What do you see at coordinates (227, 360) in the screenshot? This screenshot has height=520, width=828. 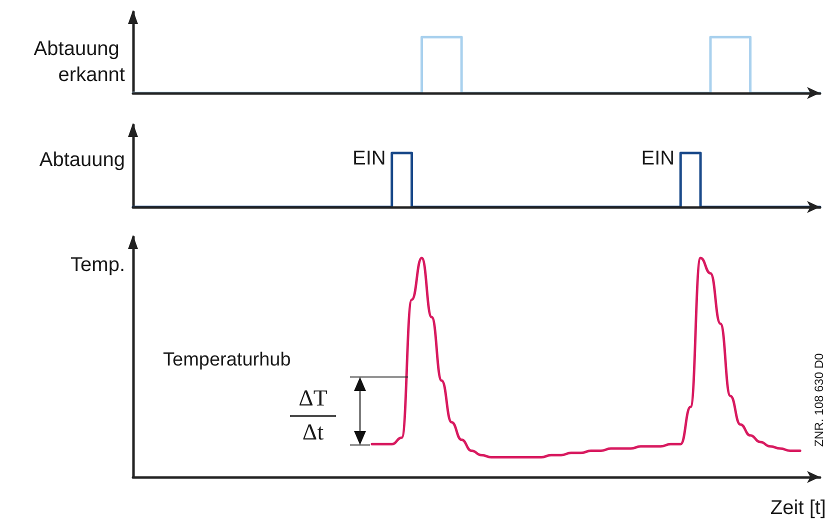 I see `annotation: Temperaturhub` at bounding box center [227, 360].